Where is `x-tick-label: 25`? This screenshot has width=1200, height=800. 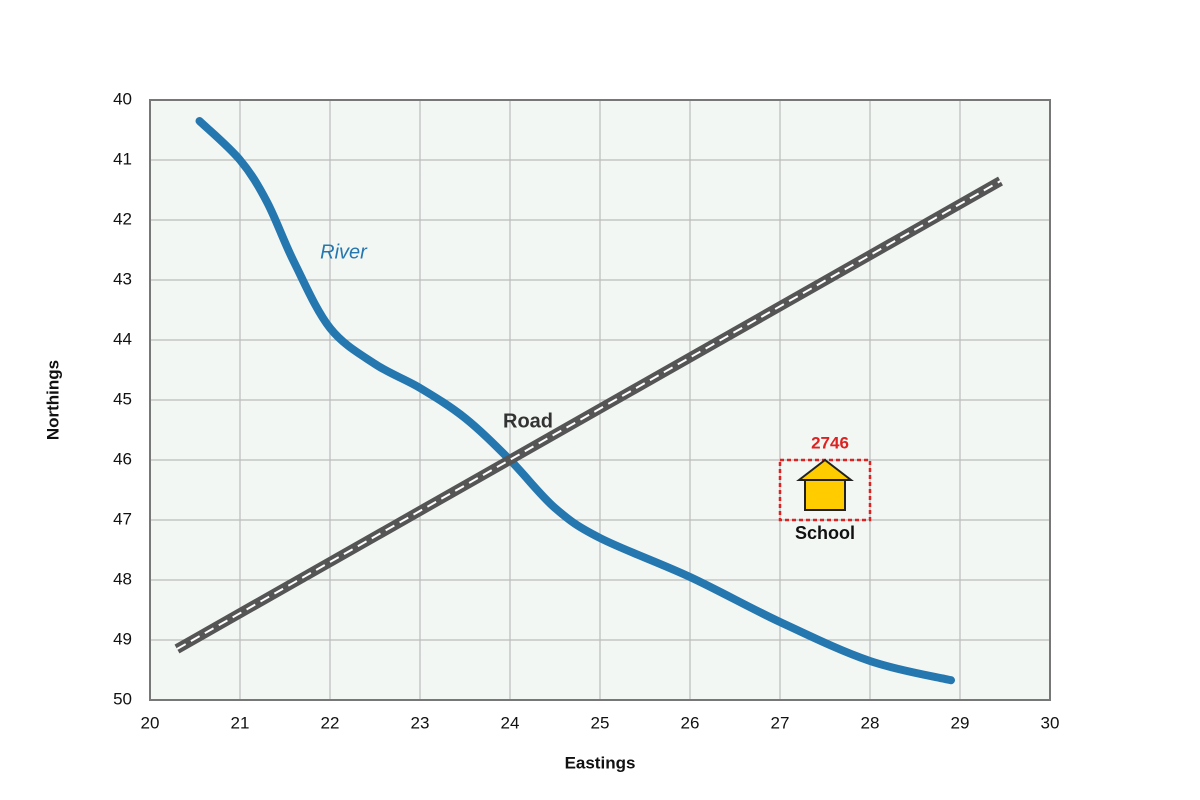
x-tick-label: 25 is located at coordinates (600, 722).